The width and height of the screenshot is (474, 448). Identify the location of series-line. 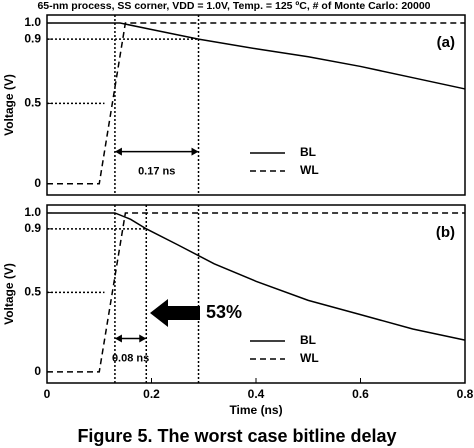
(256, 56).